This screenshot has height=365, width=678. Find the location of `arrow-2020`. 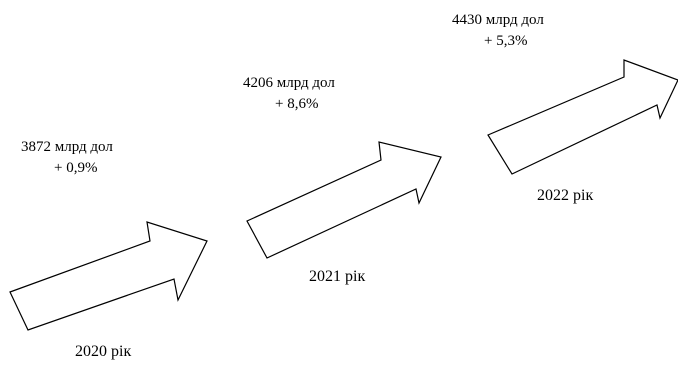

arrow-2020 is located at coordinates (108, 276).